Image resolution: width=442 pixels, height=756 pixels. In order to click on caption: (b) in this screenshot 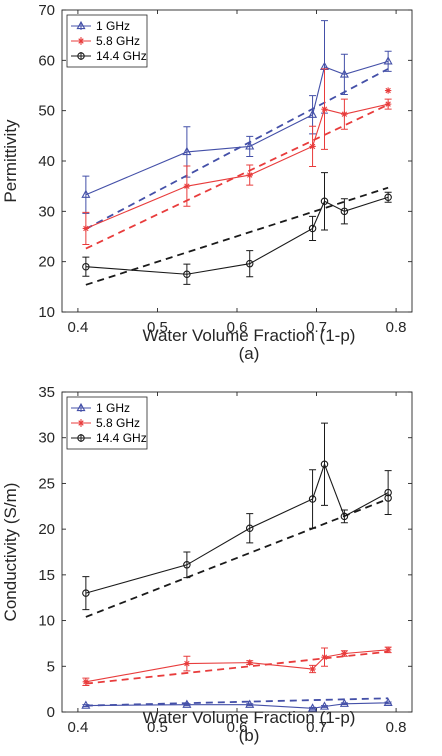, I will do `click(249, 735)`.